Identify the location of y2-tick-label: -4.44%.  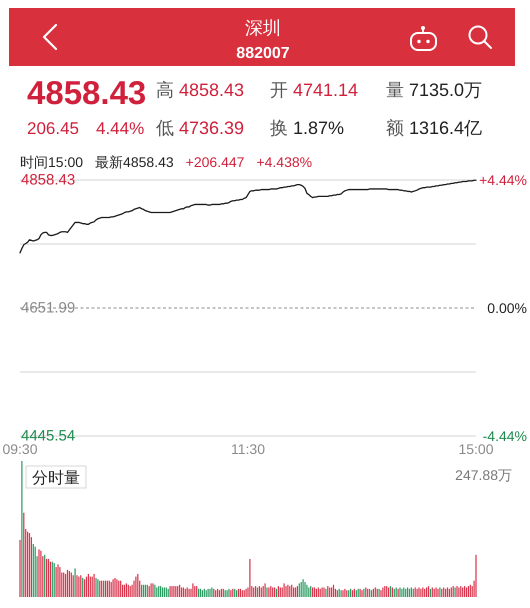
(504, 436).